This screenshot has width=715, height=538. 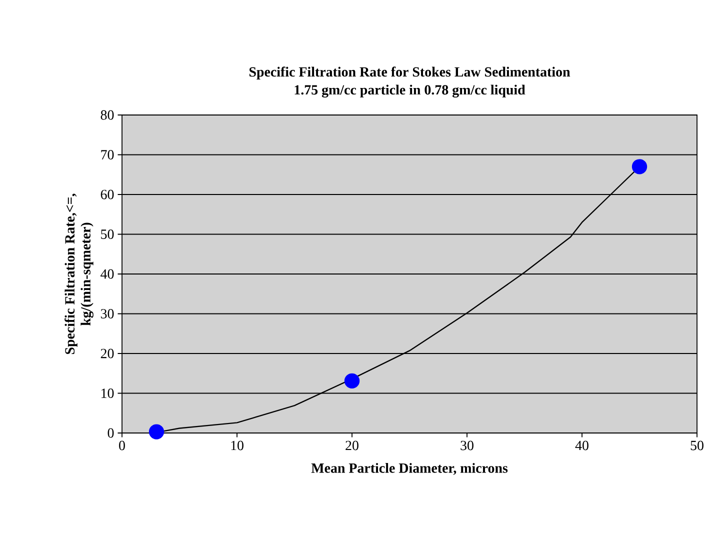 What do you see at coordinates (107, 313) in the screenshot?
I see `y-tick-label: 30` at bounding box center [107, 313].